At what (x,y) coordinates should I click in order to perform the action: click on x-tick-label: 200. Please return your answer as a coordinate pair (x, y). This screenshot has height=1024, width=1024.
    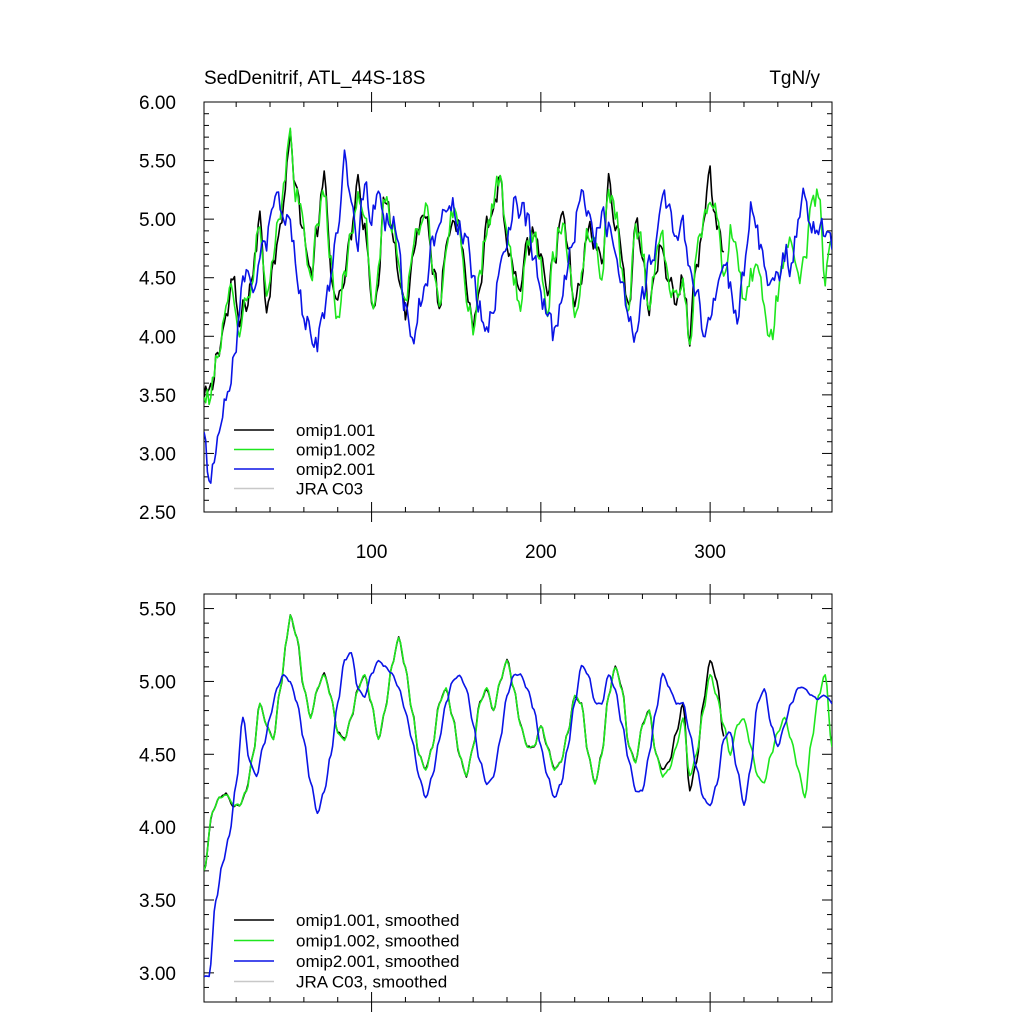
    Looking at the image, I should click on (541, 552).